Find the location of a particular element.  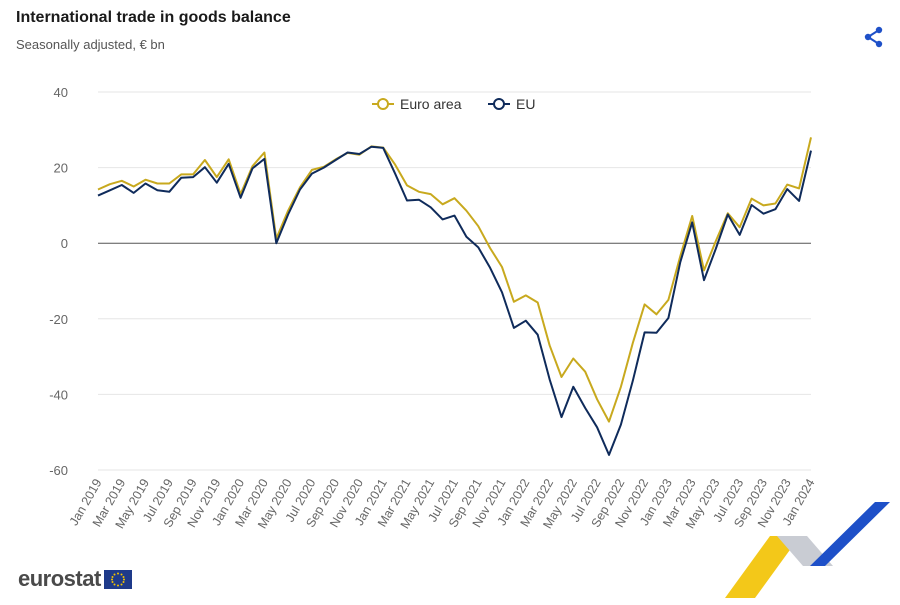

y-tick-label: 20 is located at coordinates (61, 168).